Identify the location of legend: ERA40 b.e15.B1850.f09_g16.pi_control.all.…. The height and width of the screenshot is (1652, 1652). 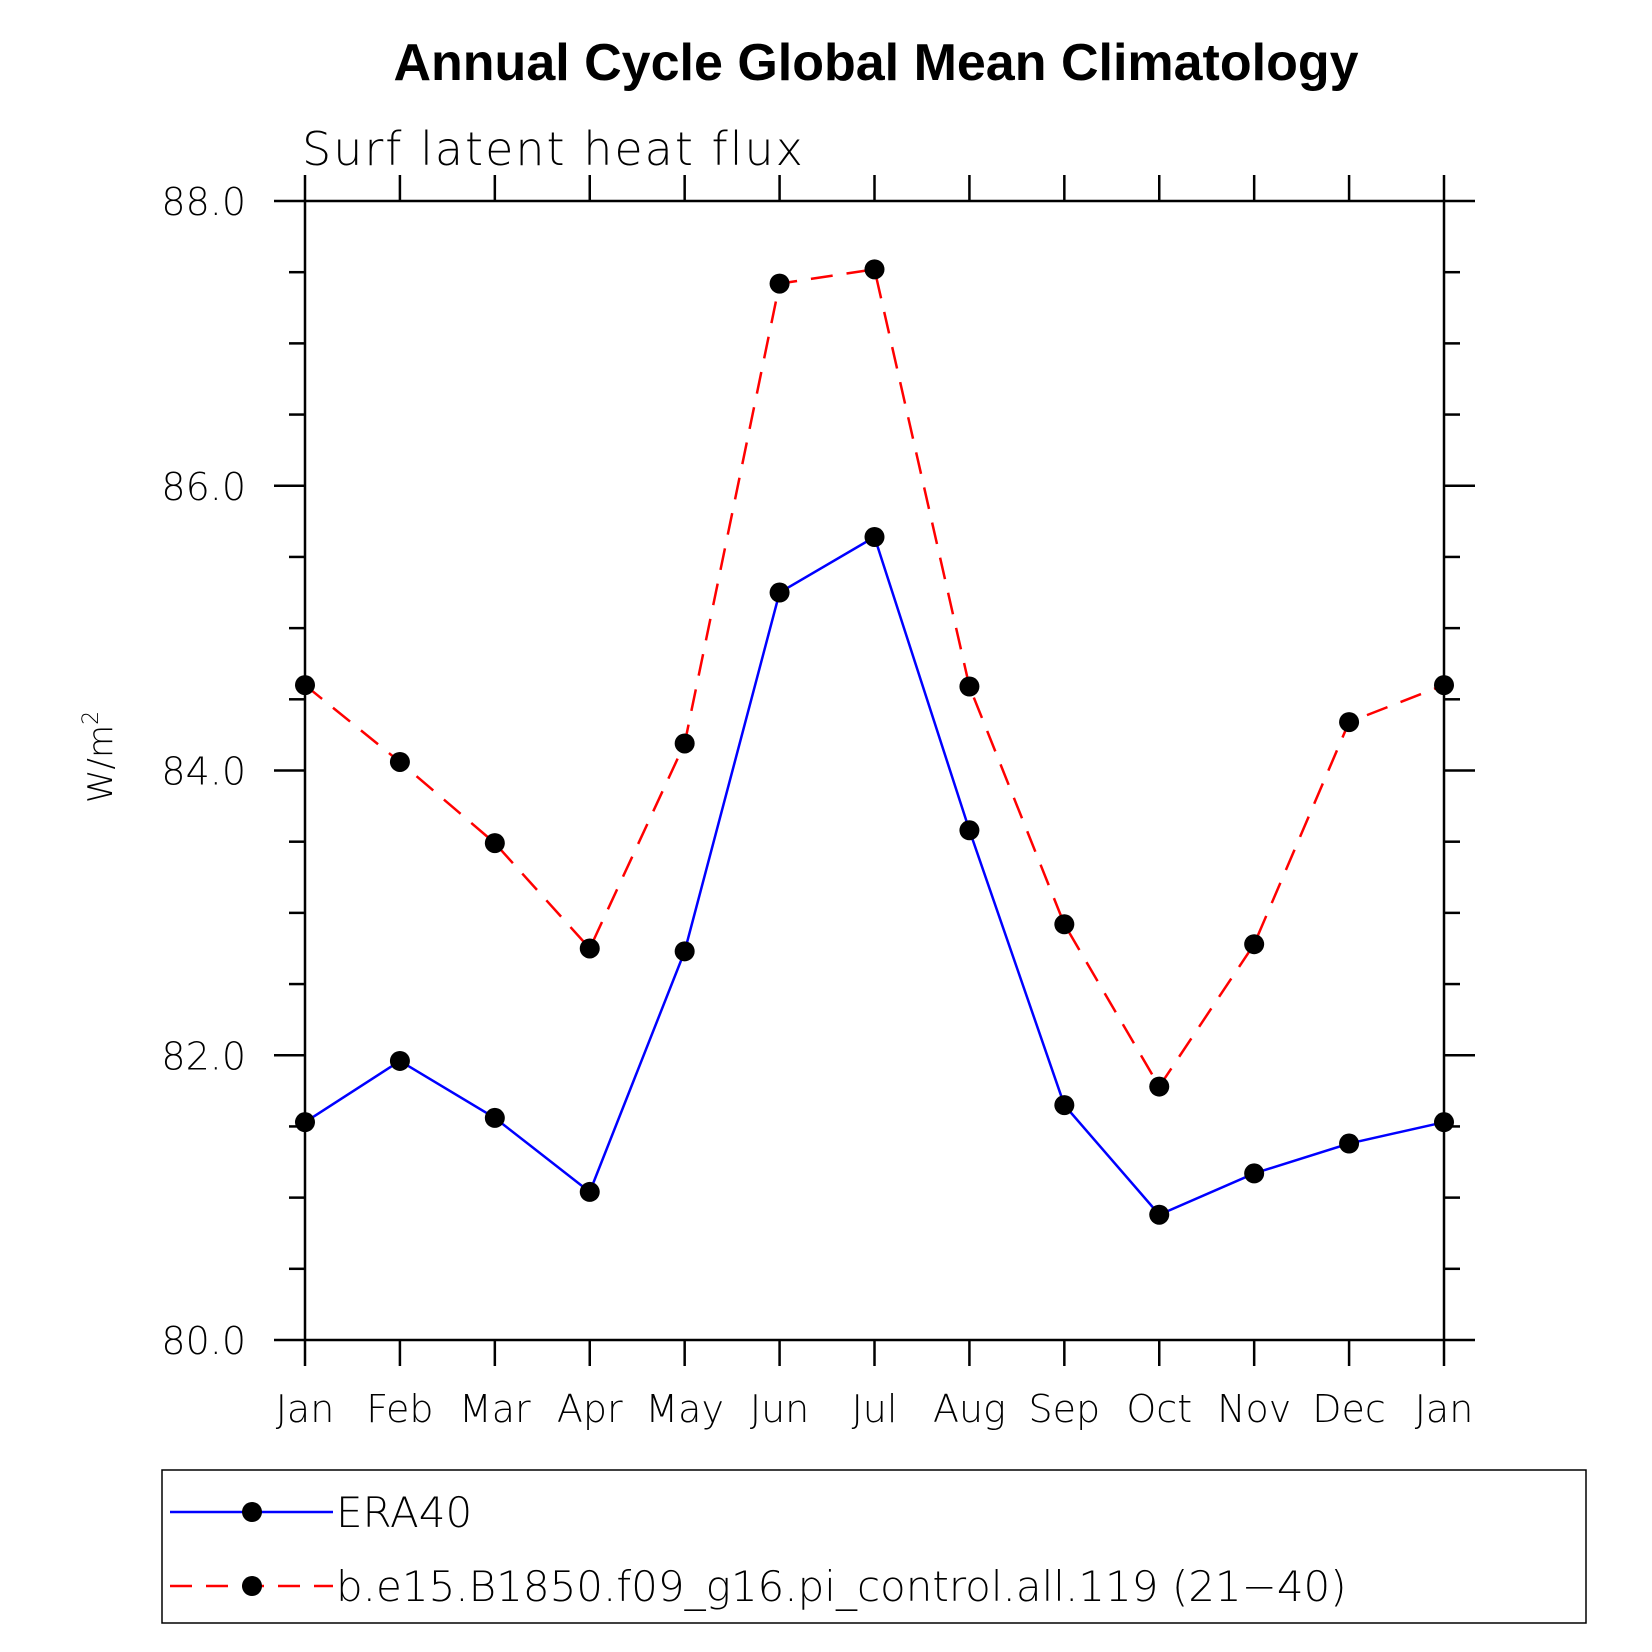
(758, 1549).